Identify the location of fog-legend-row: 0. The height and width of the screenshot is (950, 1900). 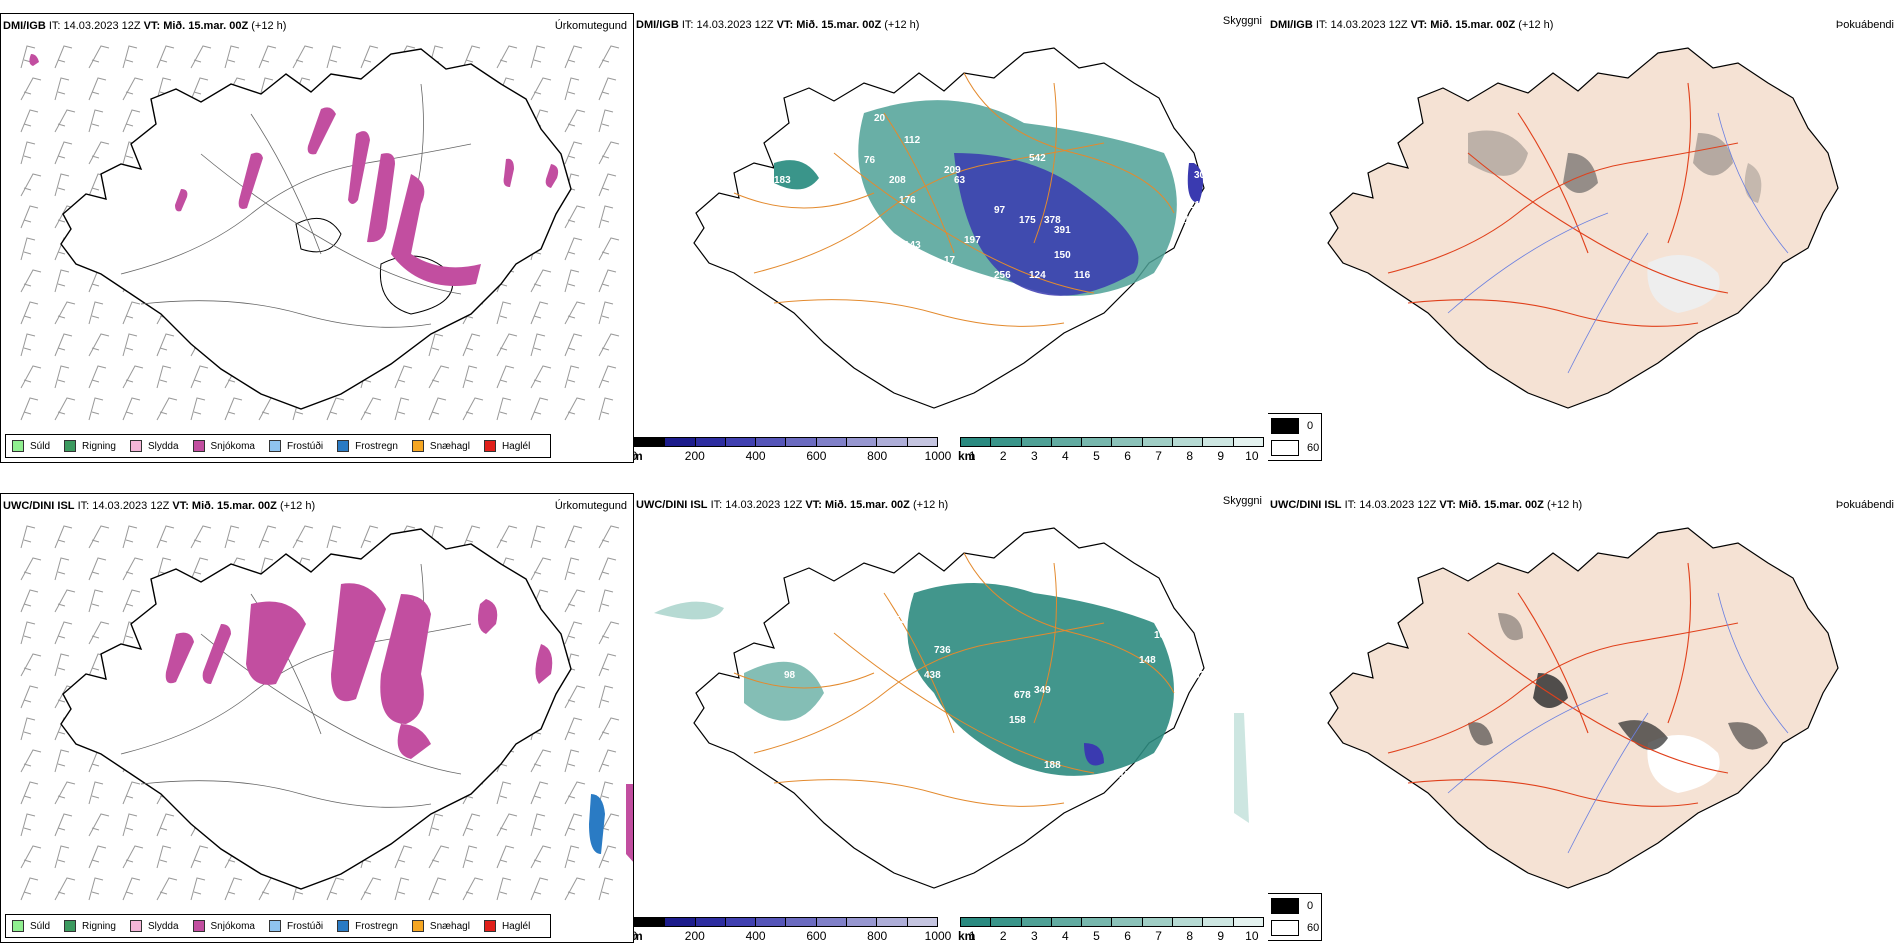
(1294, 906).